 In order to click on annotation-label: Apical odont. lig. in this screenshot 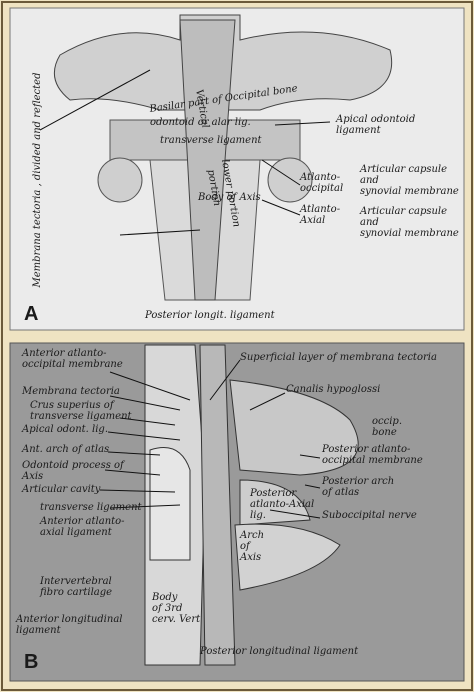, I will do `click(64, 429)`.